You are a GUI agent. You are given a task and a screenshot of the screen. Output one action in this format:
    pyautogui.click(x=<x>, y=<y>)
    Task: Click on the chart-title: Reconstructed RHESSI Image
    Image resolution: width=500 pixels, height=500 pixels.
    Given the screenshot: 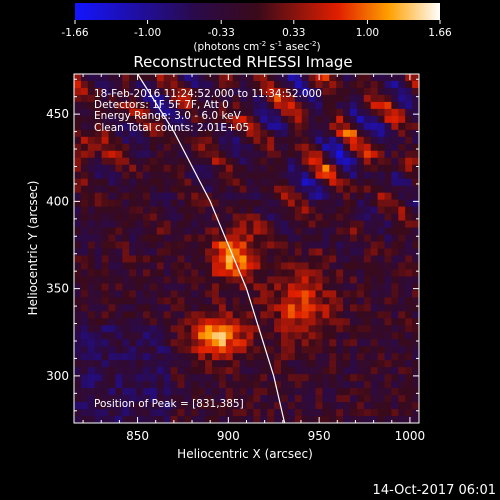 What is the action you would take?
    pyautogui.click(x=242, y=62)
    